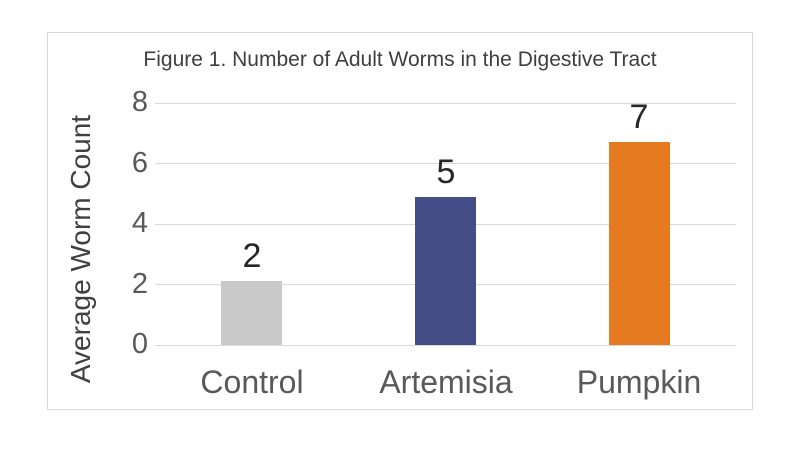  I want to click on y-tick-label: 8, so click(139, 102).